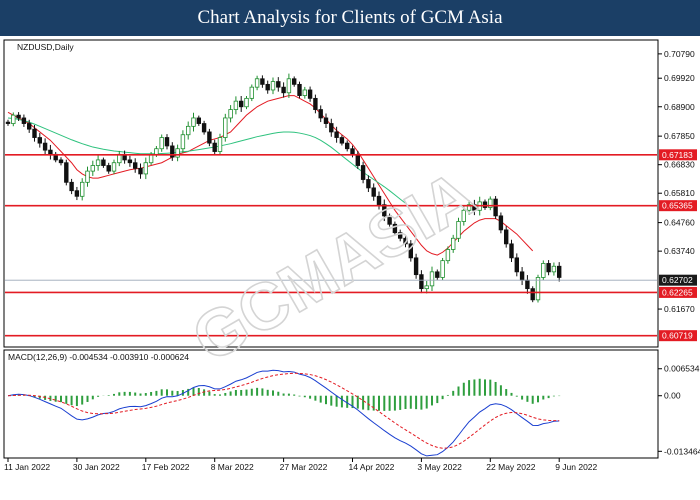 This screenshot has width=700, height=500. What do you see at coordinates (510, 467) in the screenshot?
I see `x-tick-label: 22 May 2022` at bounding box center [510, 467].